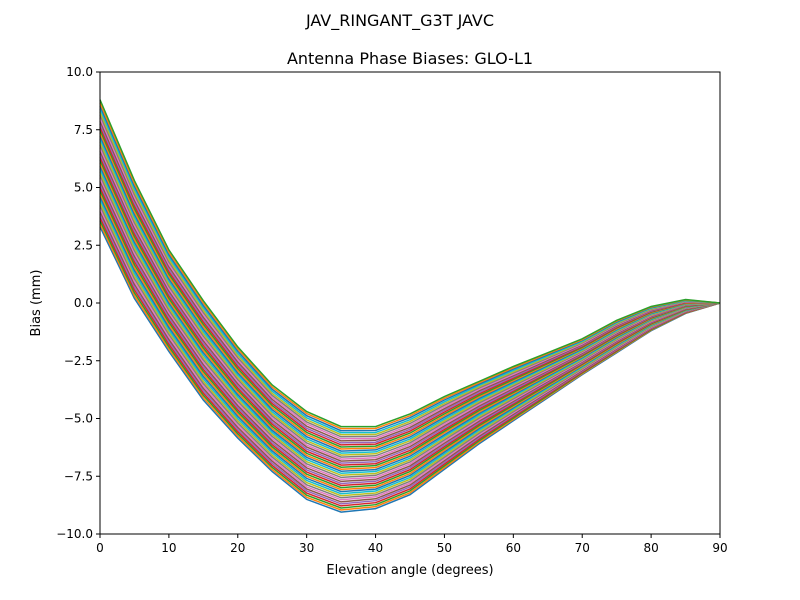 The width and height of the screenshot is (800, 600). I want to click on y-tick-label: 7.5, so click(83, 130).